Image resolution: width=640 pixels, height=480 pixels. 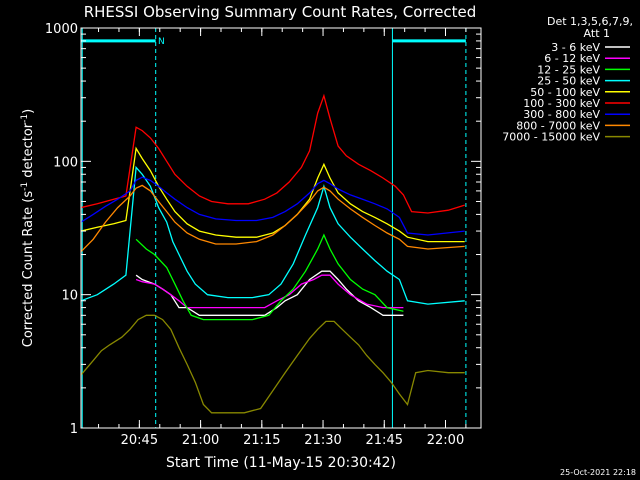 What do you see at coordinates (568, 81) in the screenshot?
I see `legend-label: 25 - 50 keV` at bounding box center [568, 81].